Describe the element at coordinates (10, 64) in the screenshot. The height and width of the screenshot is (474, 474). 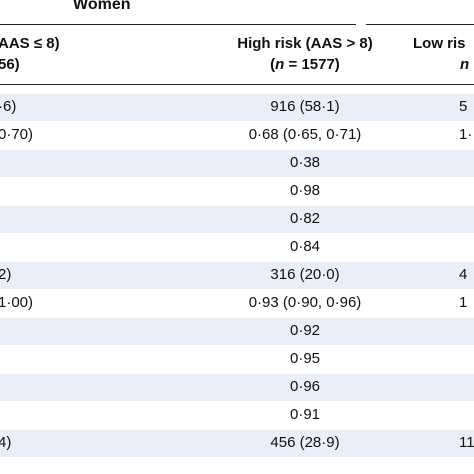
I see `left-header-line2: 56)` at that location.